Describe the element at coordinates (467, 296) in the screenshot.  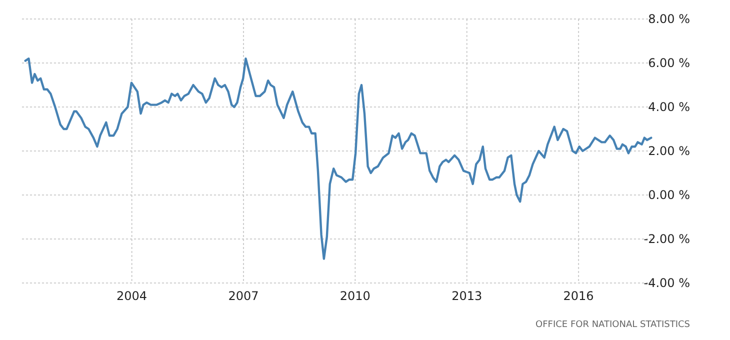
I see `x-tick-label: 2013` at that location.